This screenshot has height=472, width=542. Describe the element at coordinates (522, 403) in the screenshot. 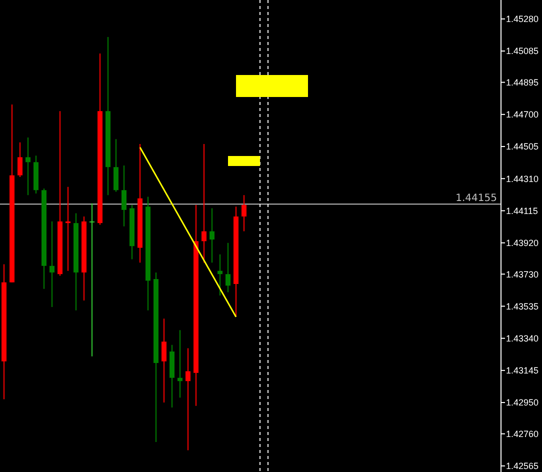

I see `y-tick-label: 1.42950` at that location.